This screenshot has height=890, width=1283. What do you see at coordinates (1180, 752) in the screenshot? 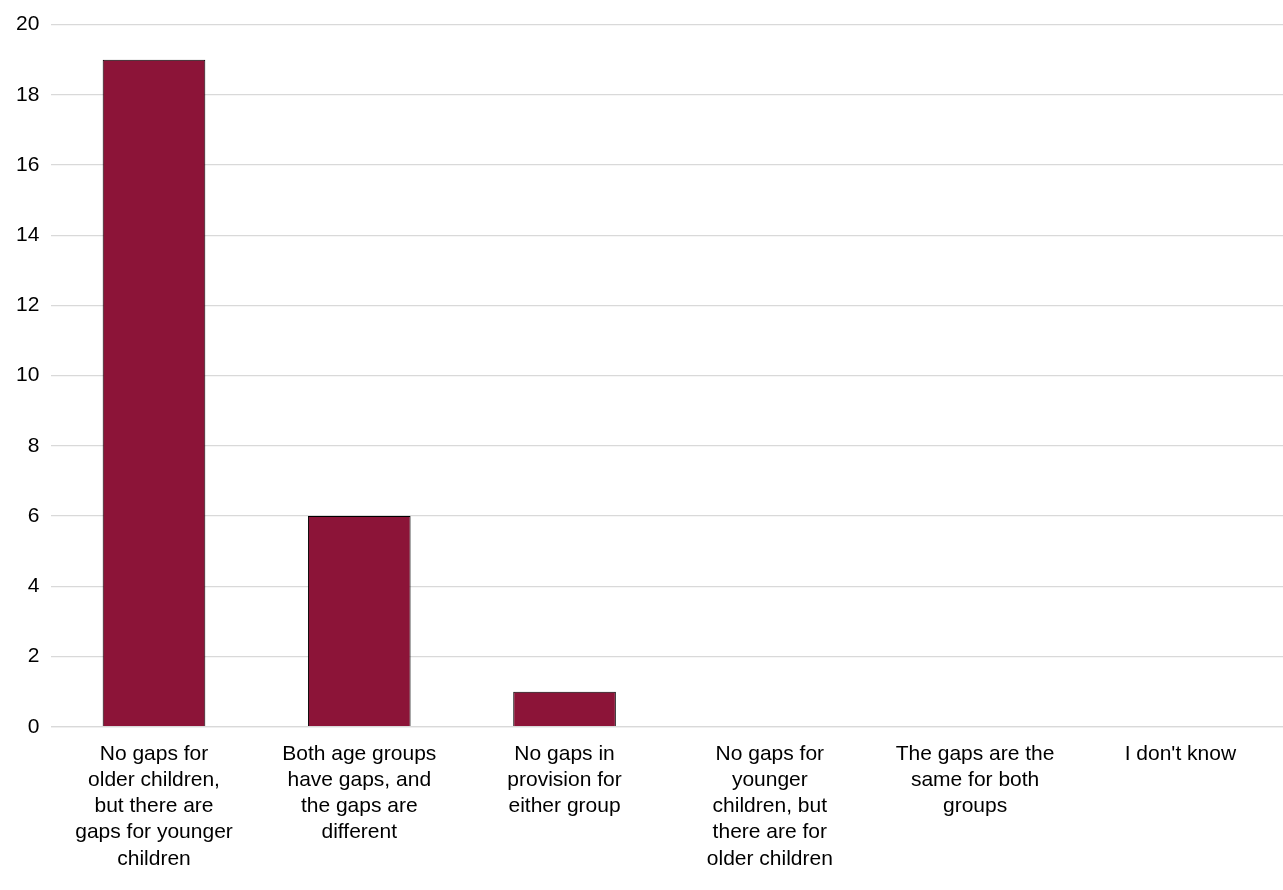
I see `x-tick-label: I don't know` at bounding box center [1180, 752].